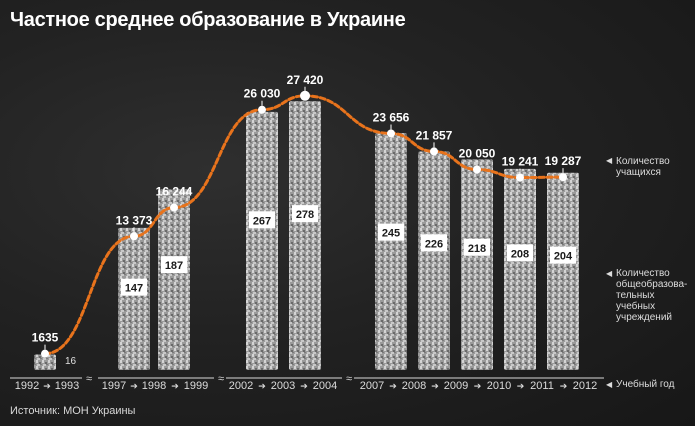  I want to click on school-value-label: 187, so click(174, 266).